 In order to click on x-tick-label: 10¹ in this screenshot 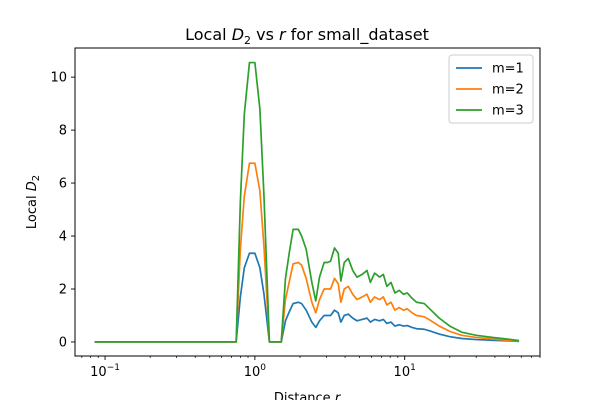, I will do `click(405, 371)`.